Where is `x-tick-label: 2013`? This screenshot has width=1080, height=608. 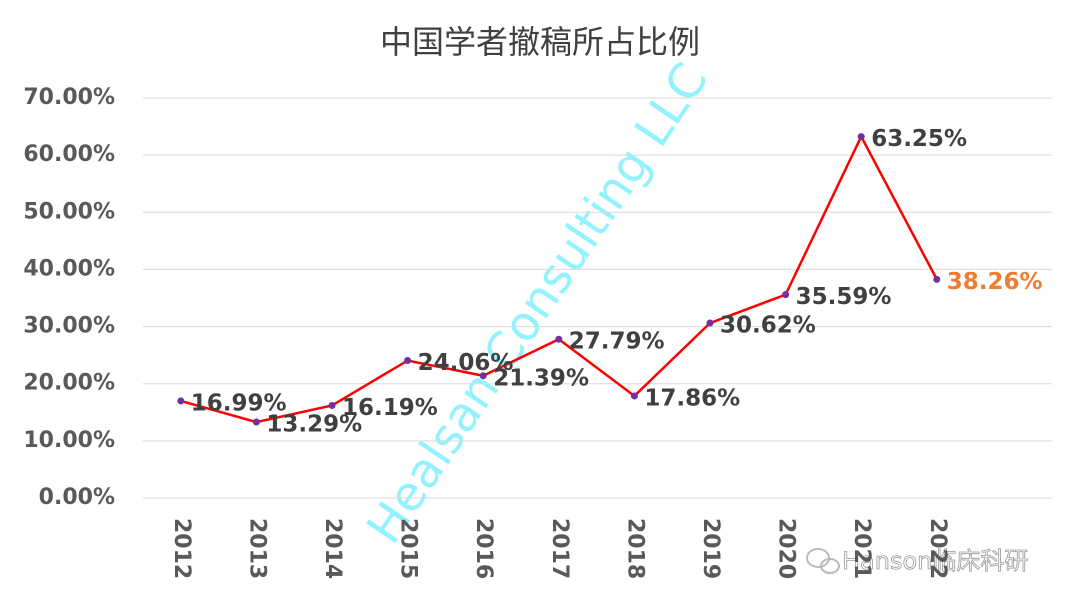 x-tick-label: 2013 is located at coordinates (256, 548).